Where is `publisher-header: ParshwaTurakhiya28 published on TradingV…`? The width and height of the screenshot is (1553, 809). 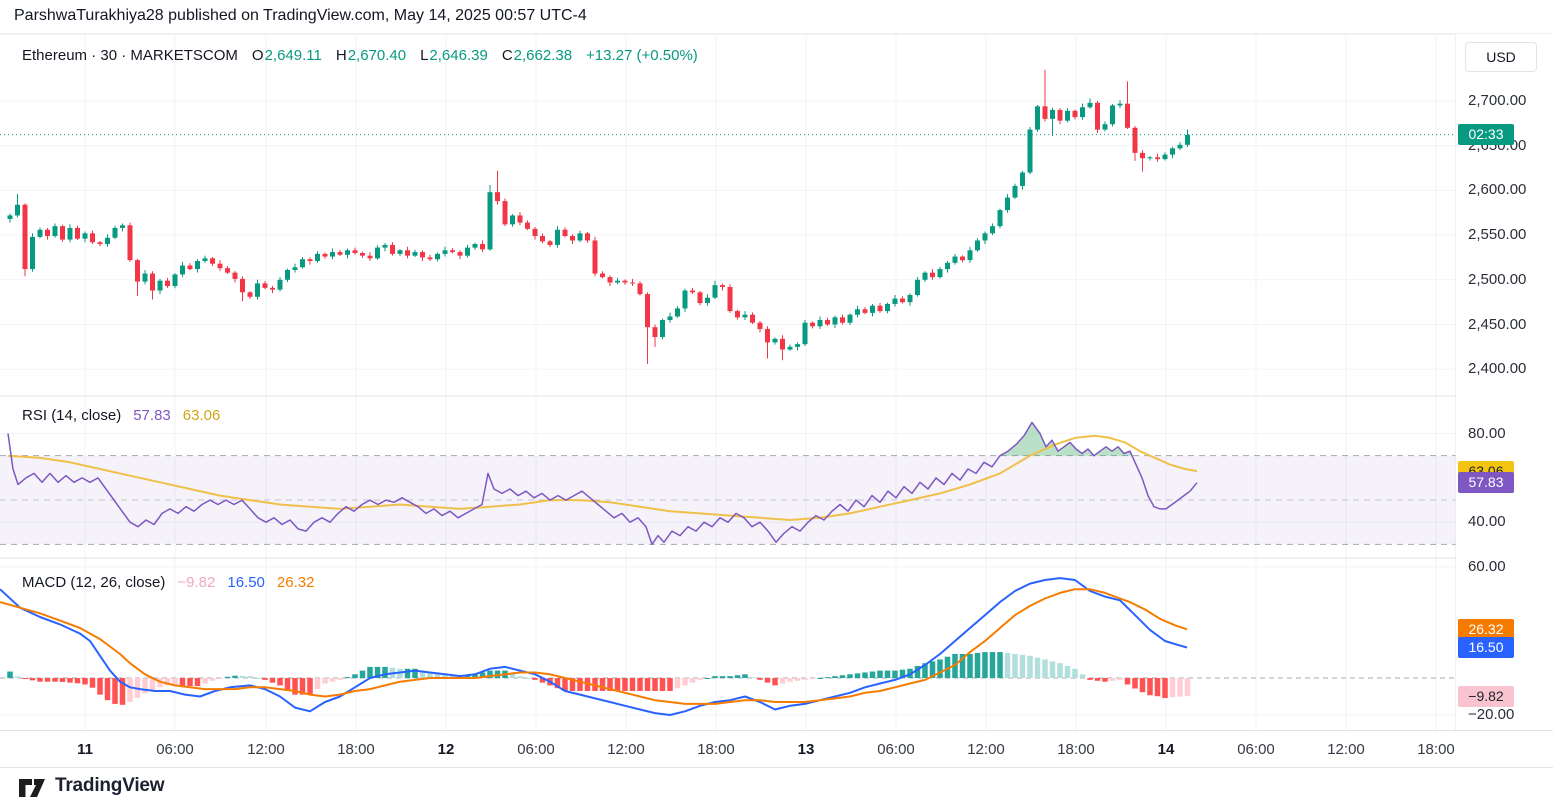 publisher-header: ParshwaTurakhiya28 published on TradingV… is located at coordinates (776, 17).